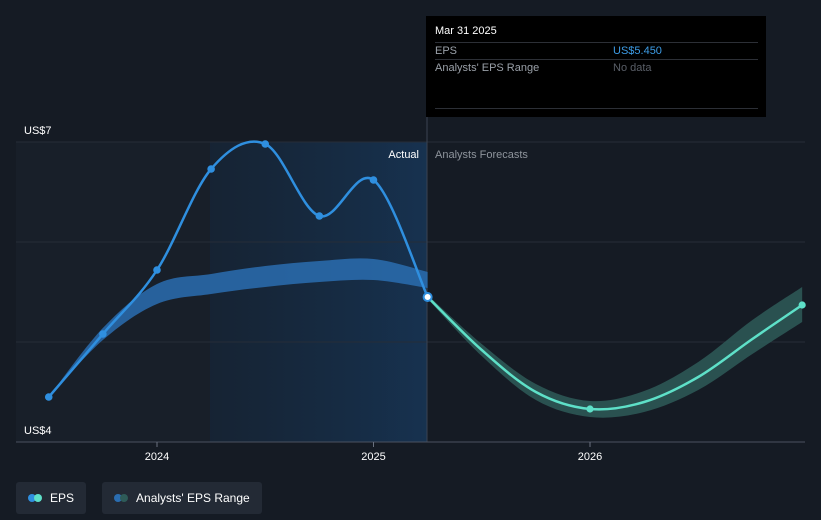 The width and height of the screenshot is (821, 520). I want to click on tooltip-row-eps: EPS US$5.450, so click(596, 50).